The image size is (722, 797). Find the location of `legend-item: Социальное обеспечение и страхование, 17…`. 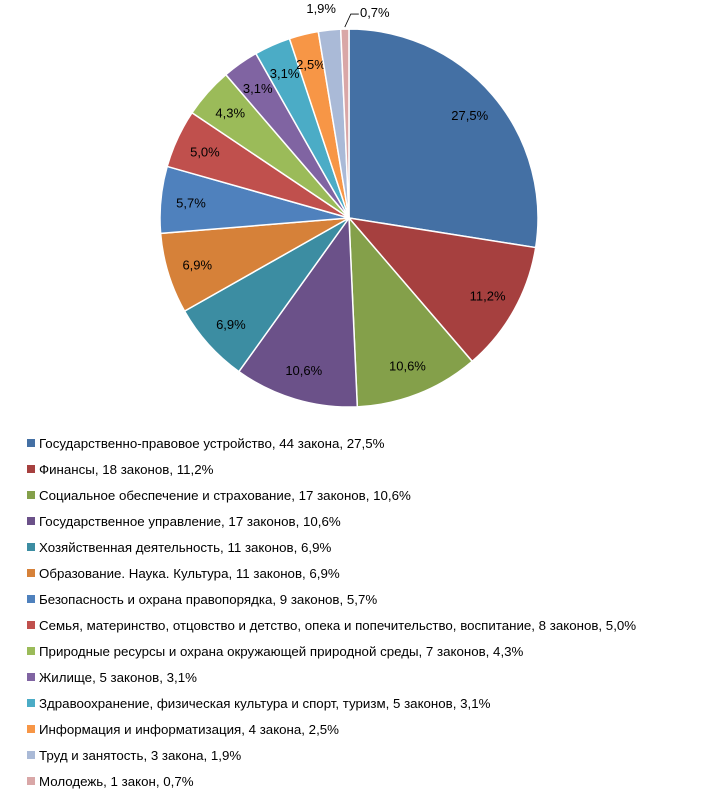

legend-item: Социальное обеспечение и страхование, 17… is located at coordinates (331, 495).